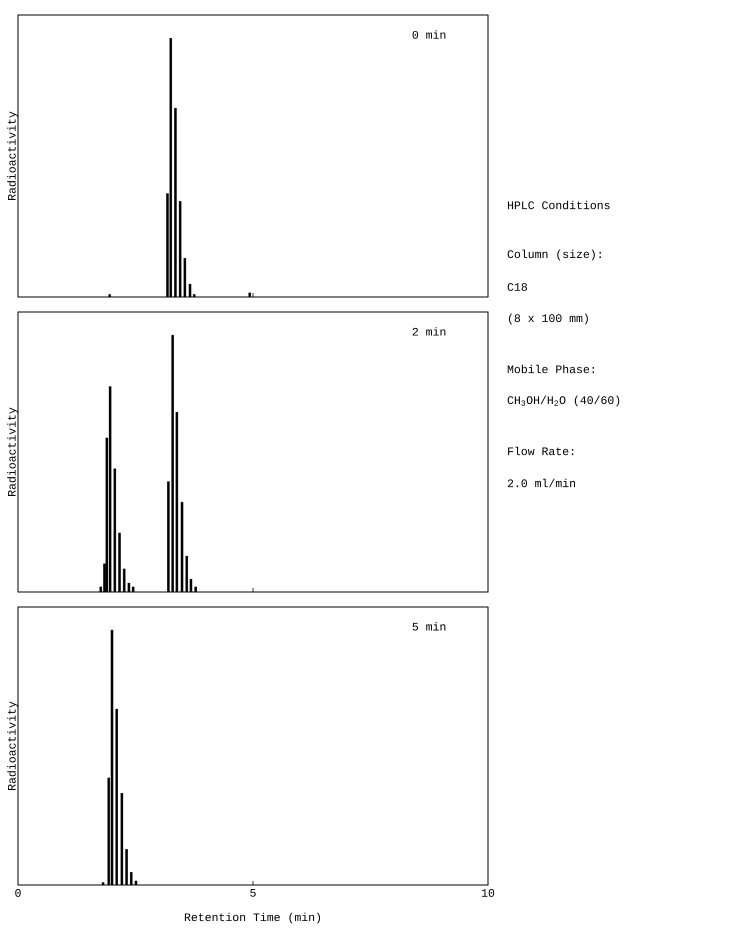 The height and width of the screenshot is (946, 732). I want to click on text: Mobile Phase:, so click(551, 369).